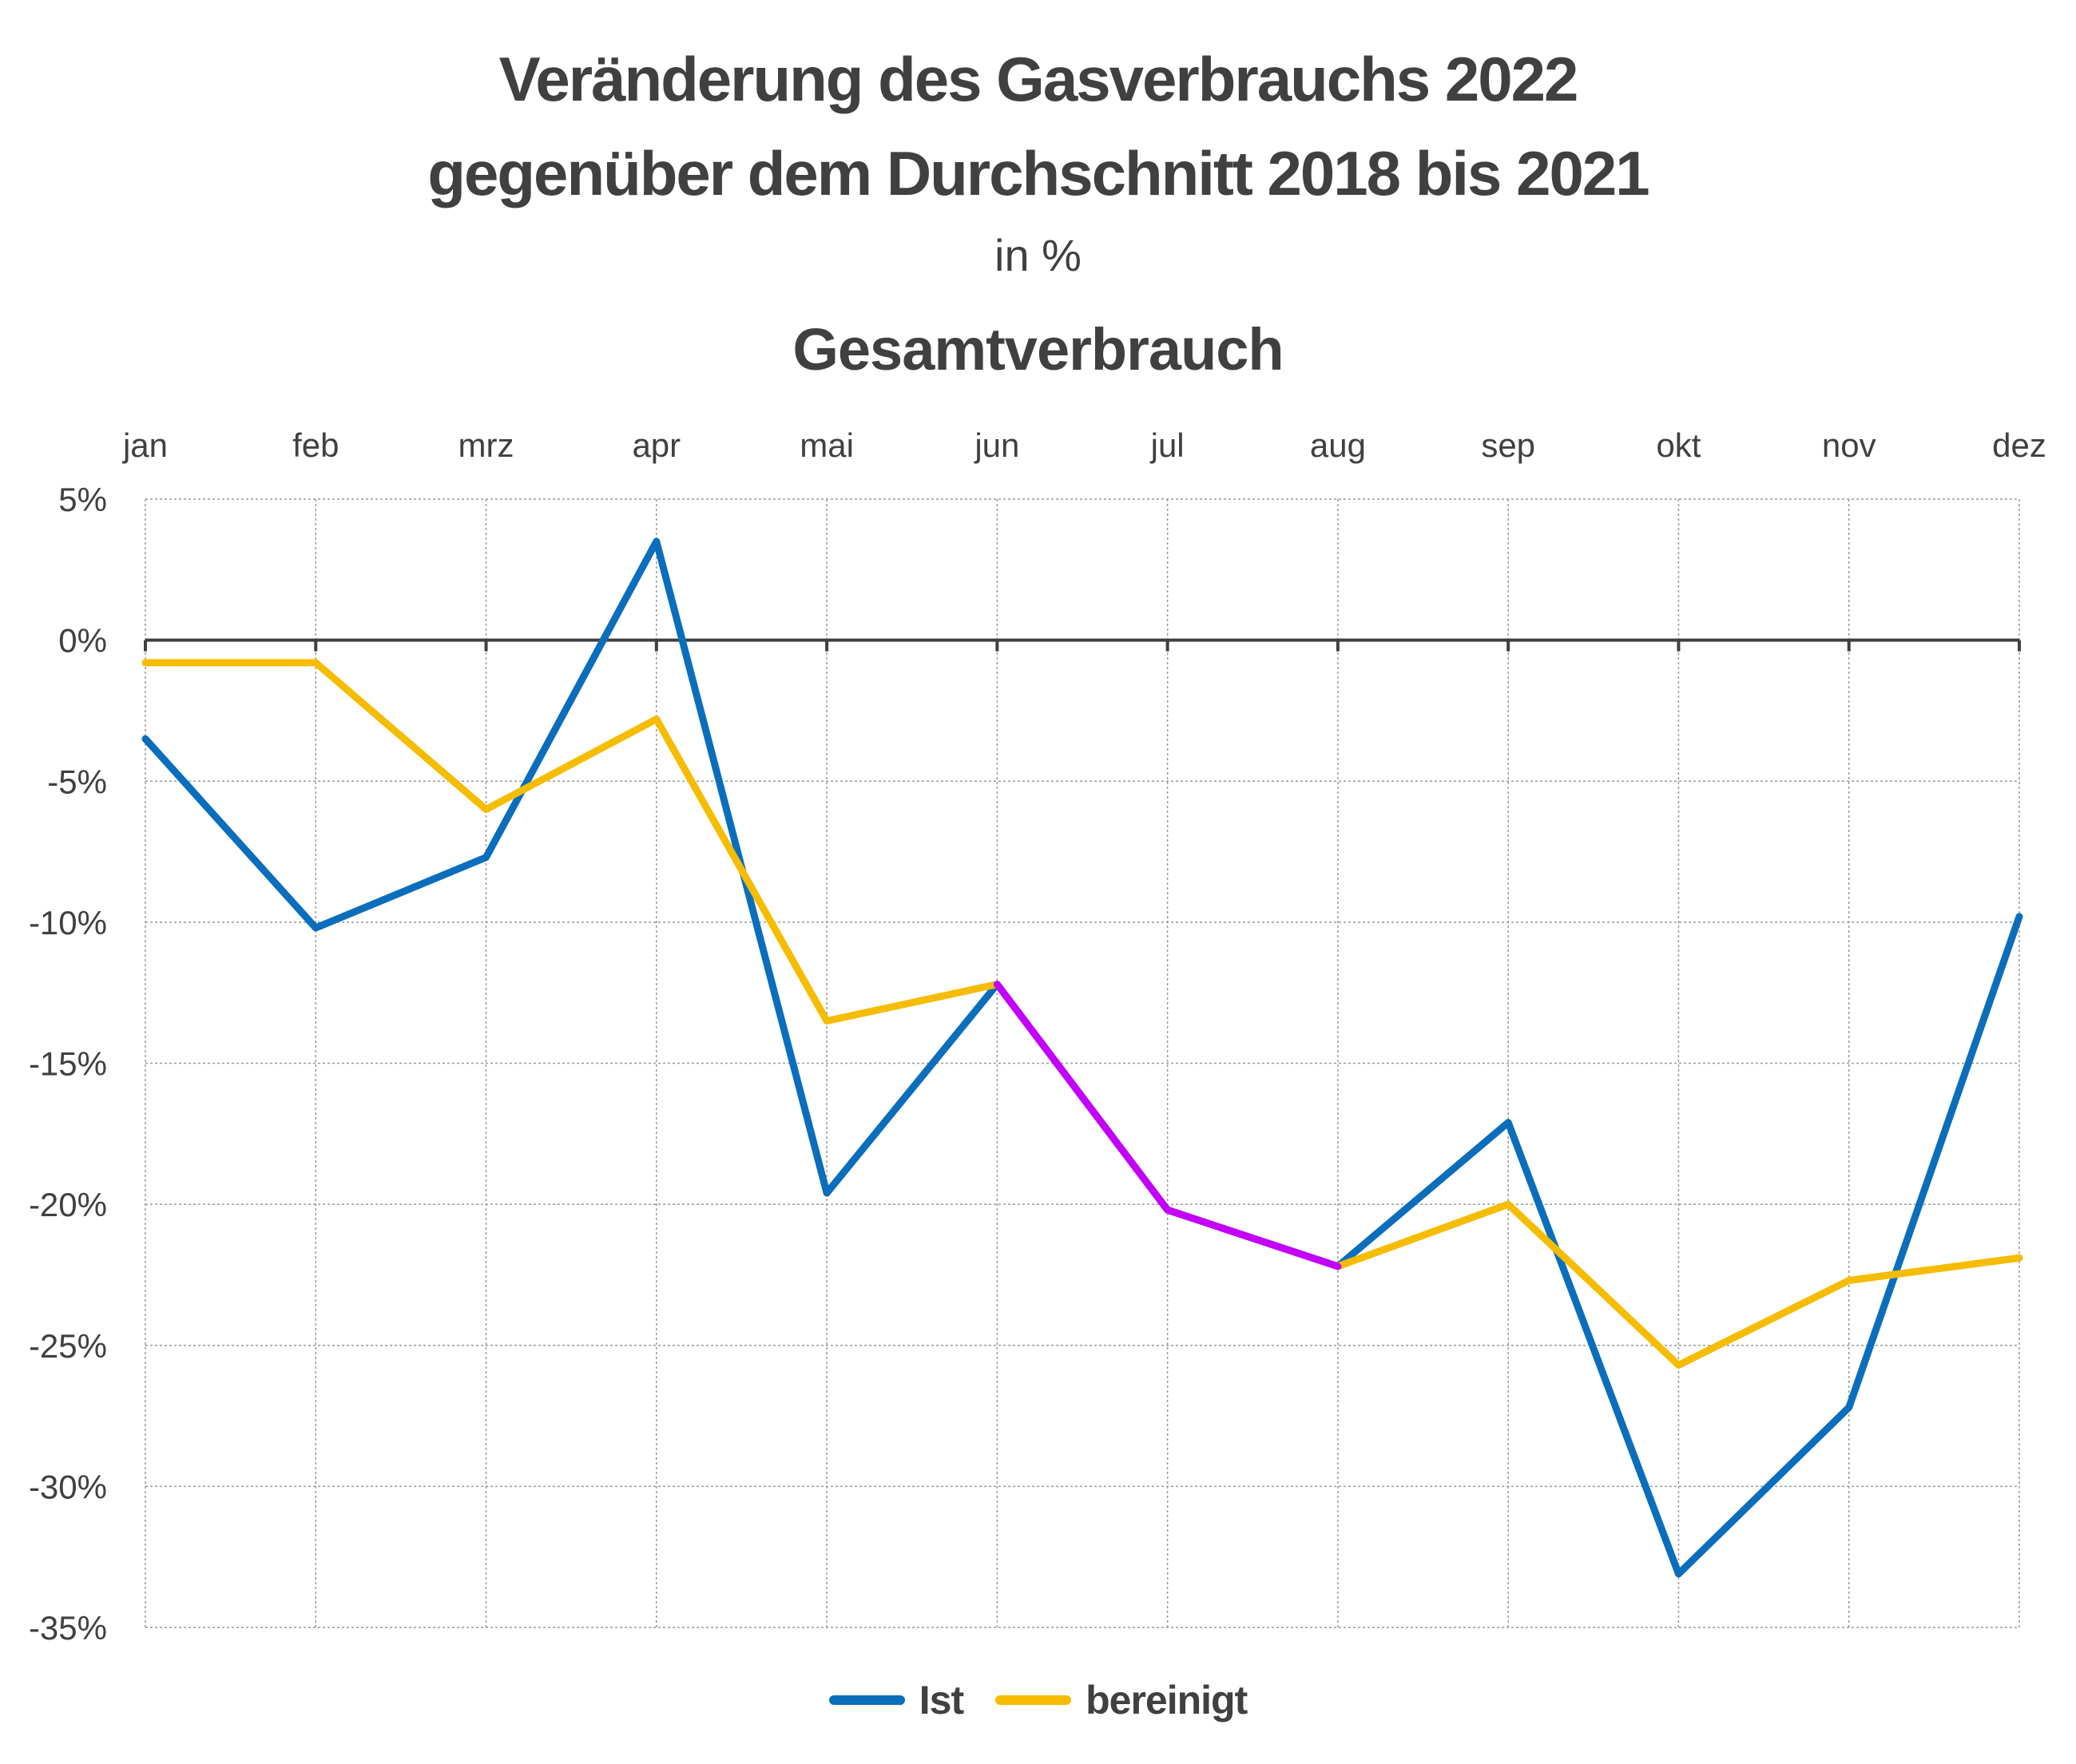 The image size is (2076, 1764). Describe the element at coordinates (2019, 445) in the screenshot. I see `x-tick-label-dez: dez` at that location.